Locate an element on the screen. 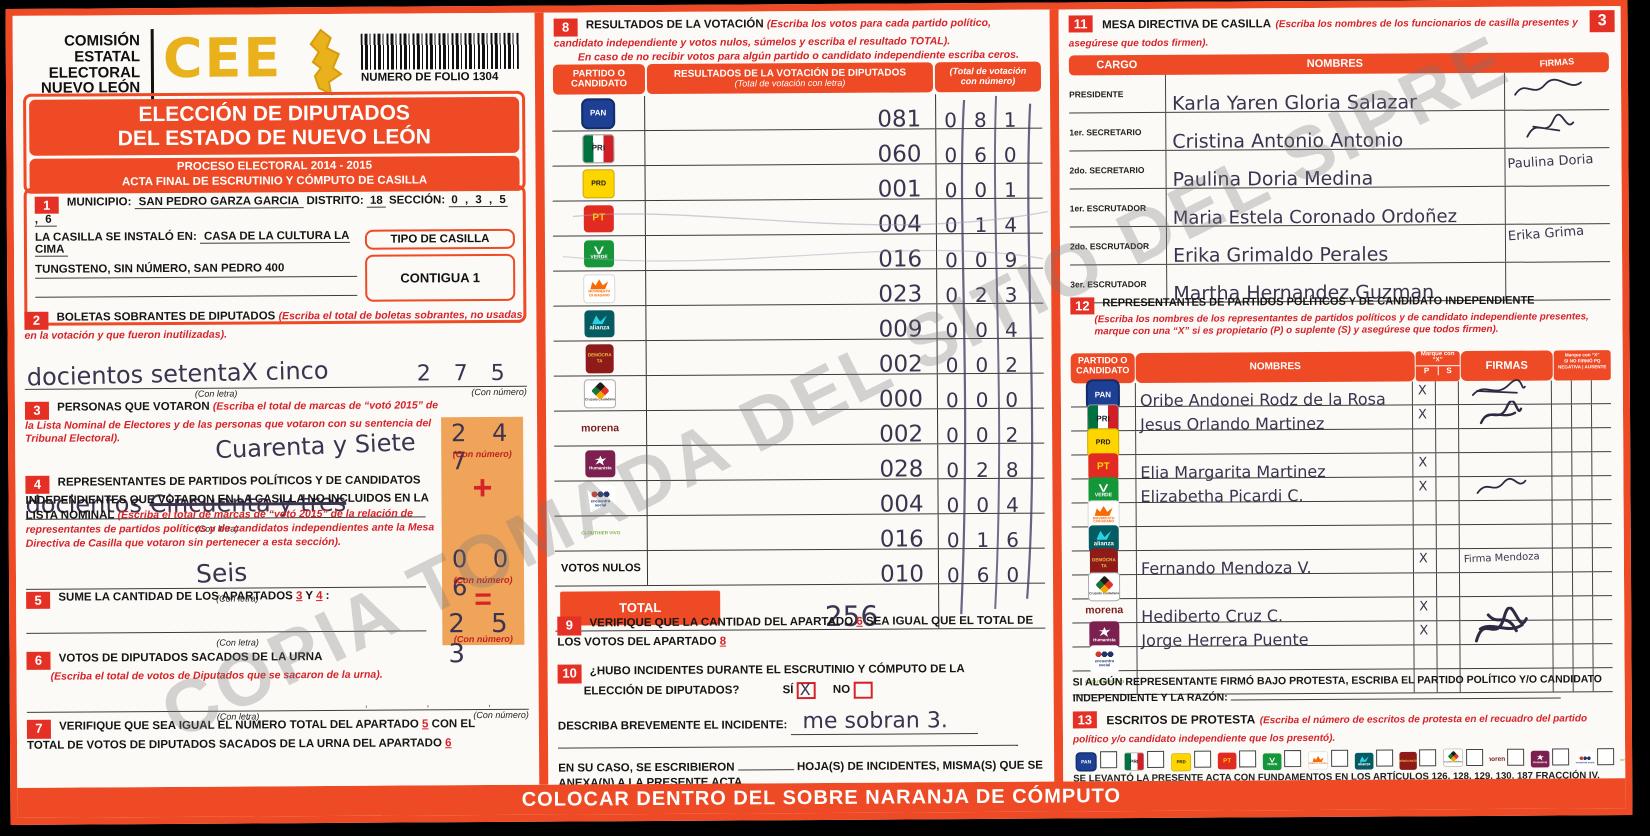 The width and height of the screenshot is (1650, 836). escritos-box-democrata is located at coordinates (1428, 758).